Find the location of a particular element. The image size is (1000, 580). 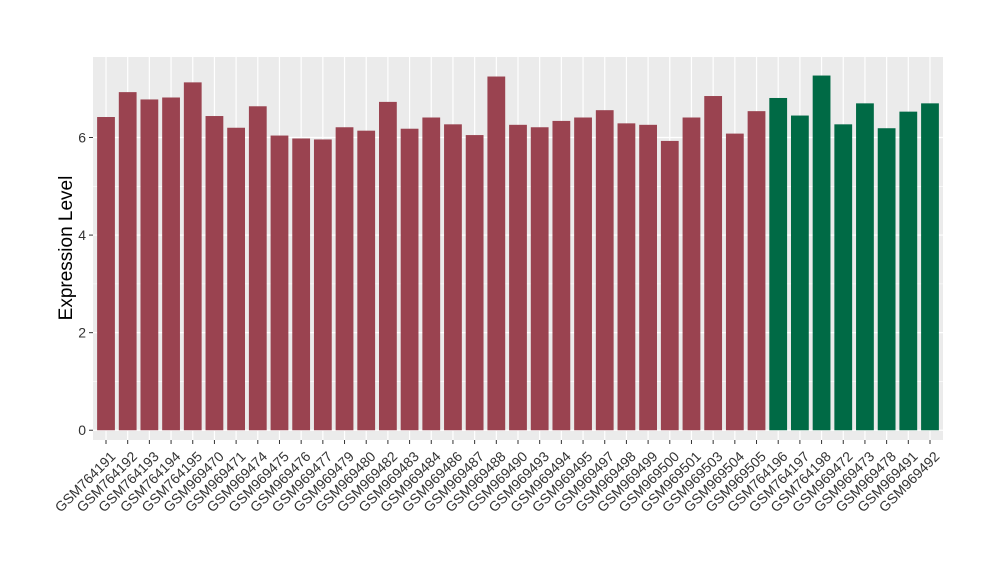

y-tick-label: 2 is located at coordinates (82, 333).